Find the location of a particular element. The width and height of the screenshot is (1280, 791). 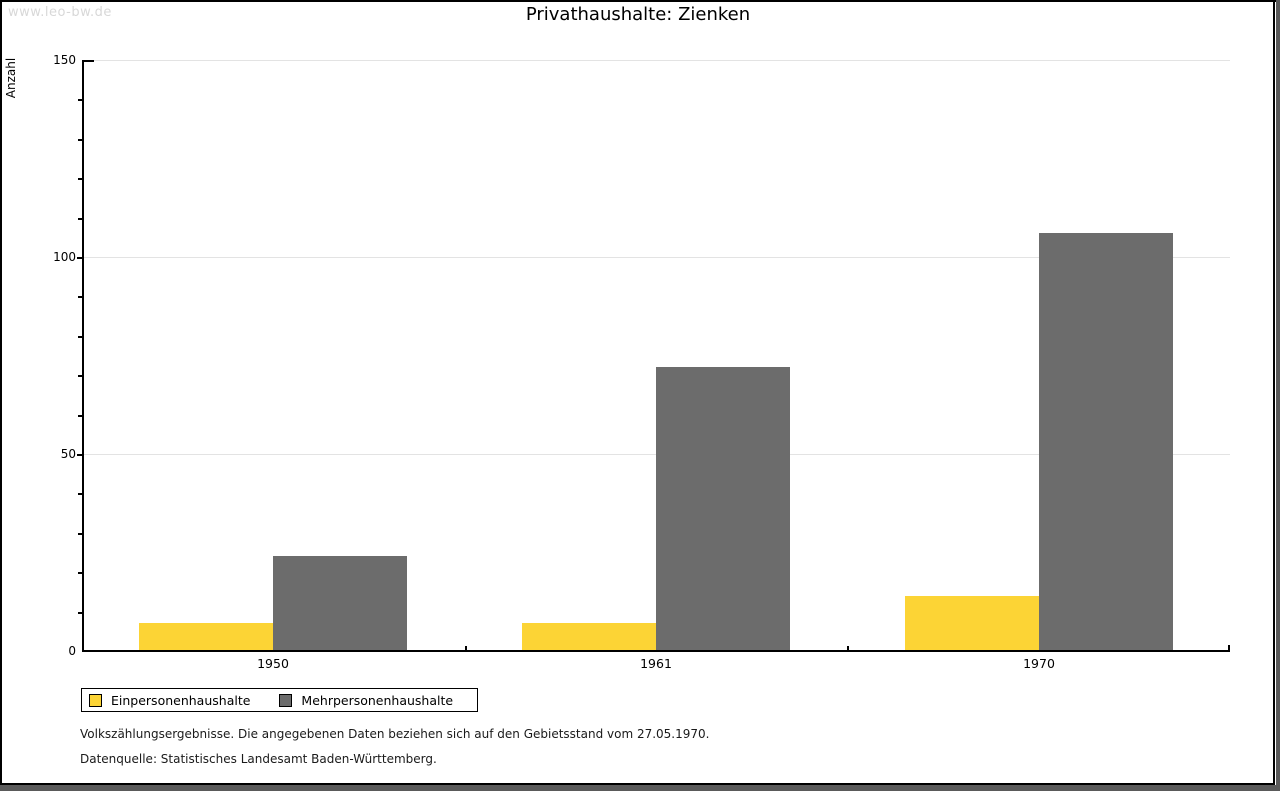

chart-title: Privathaushalte: Zienken is located at coordinates (638, 14).